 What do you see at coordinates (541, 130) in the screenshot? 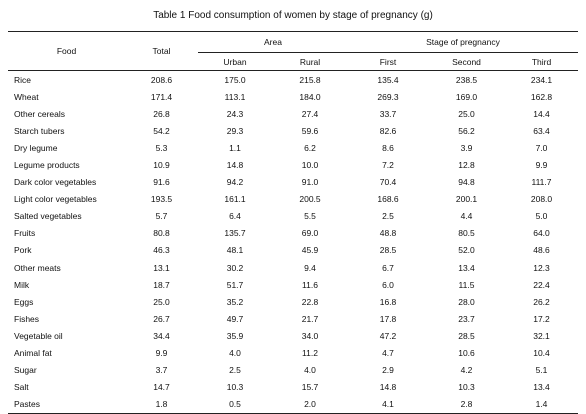
I see `value-cell: 63.4` at bounding box center [541, 130].